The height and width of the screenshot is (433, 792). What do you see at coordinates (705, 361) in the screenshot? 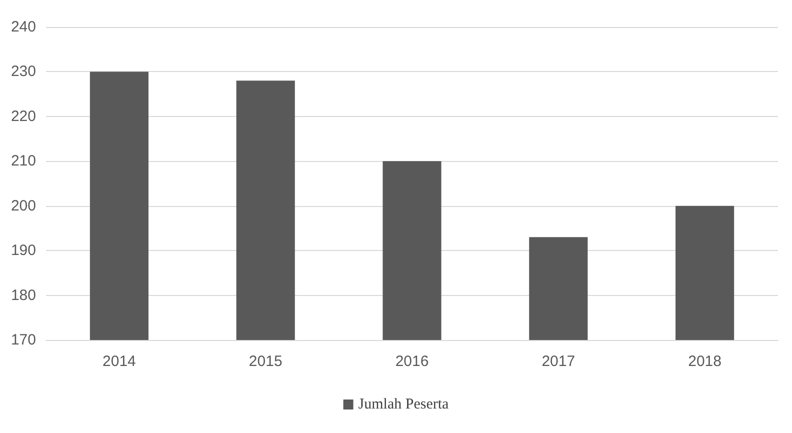
I see `x-tick-label: 2018` at bounding box center [705, 361].